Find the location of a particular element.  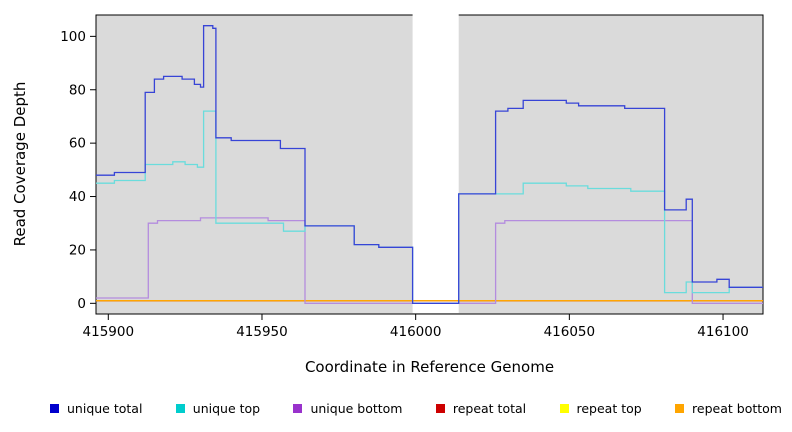

legend-label-repeat-total: repeat total is located at coordinates (489, 408).